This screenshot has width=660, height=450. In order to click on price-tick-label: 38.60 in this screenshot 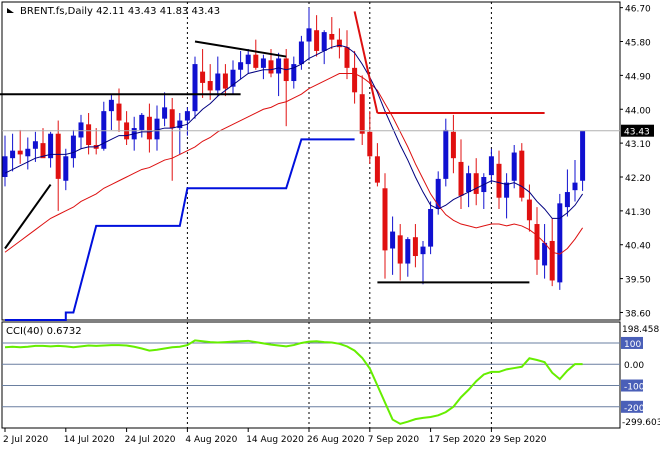, I will do `click(638, 314)`.